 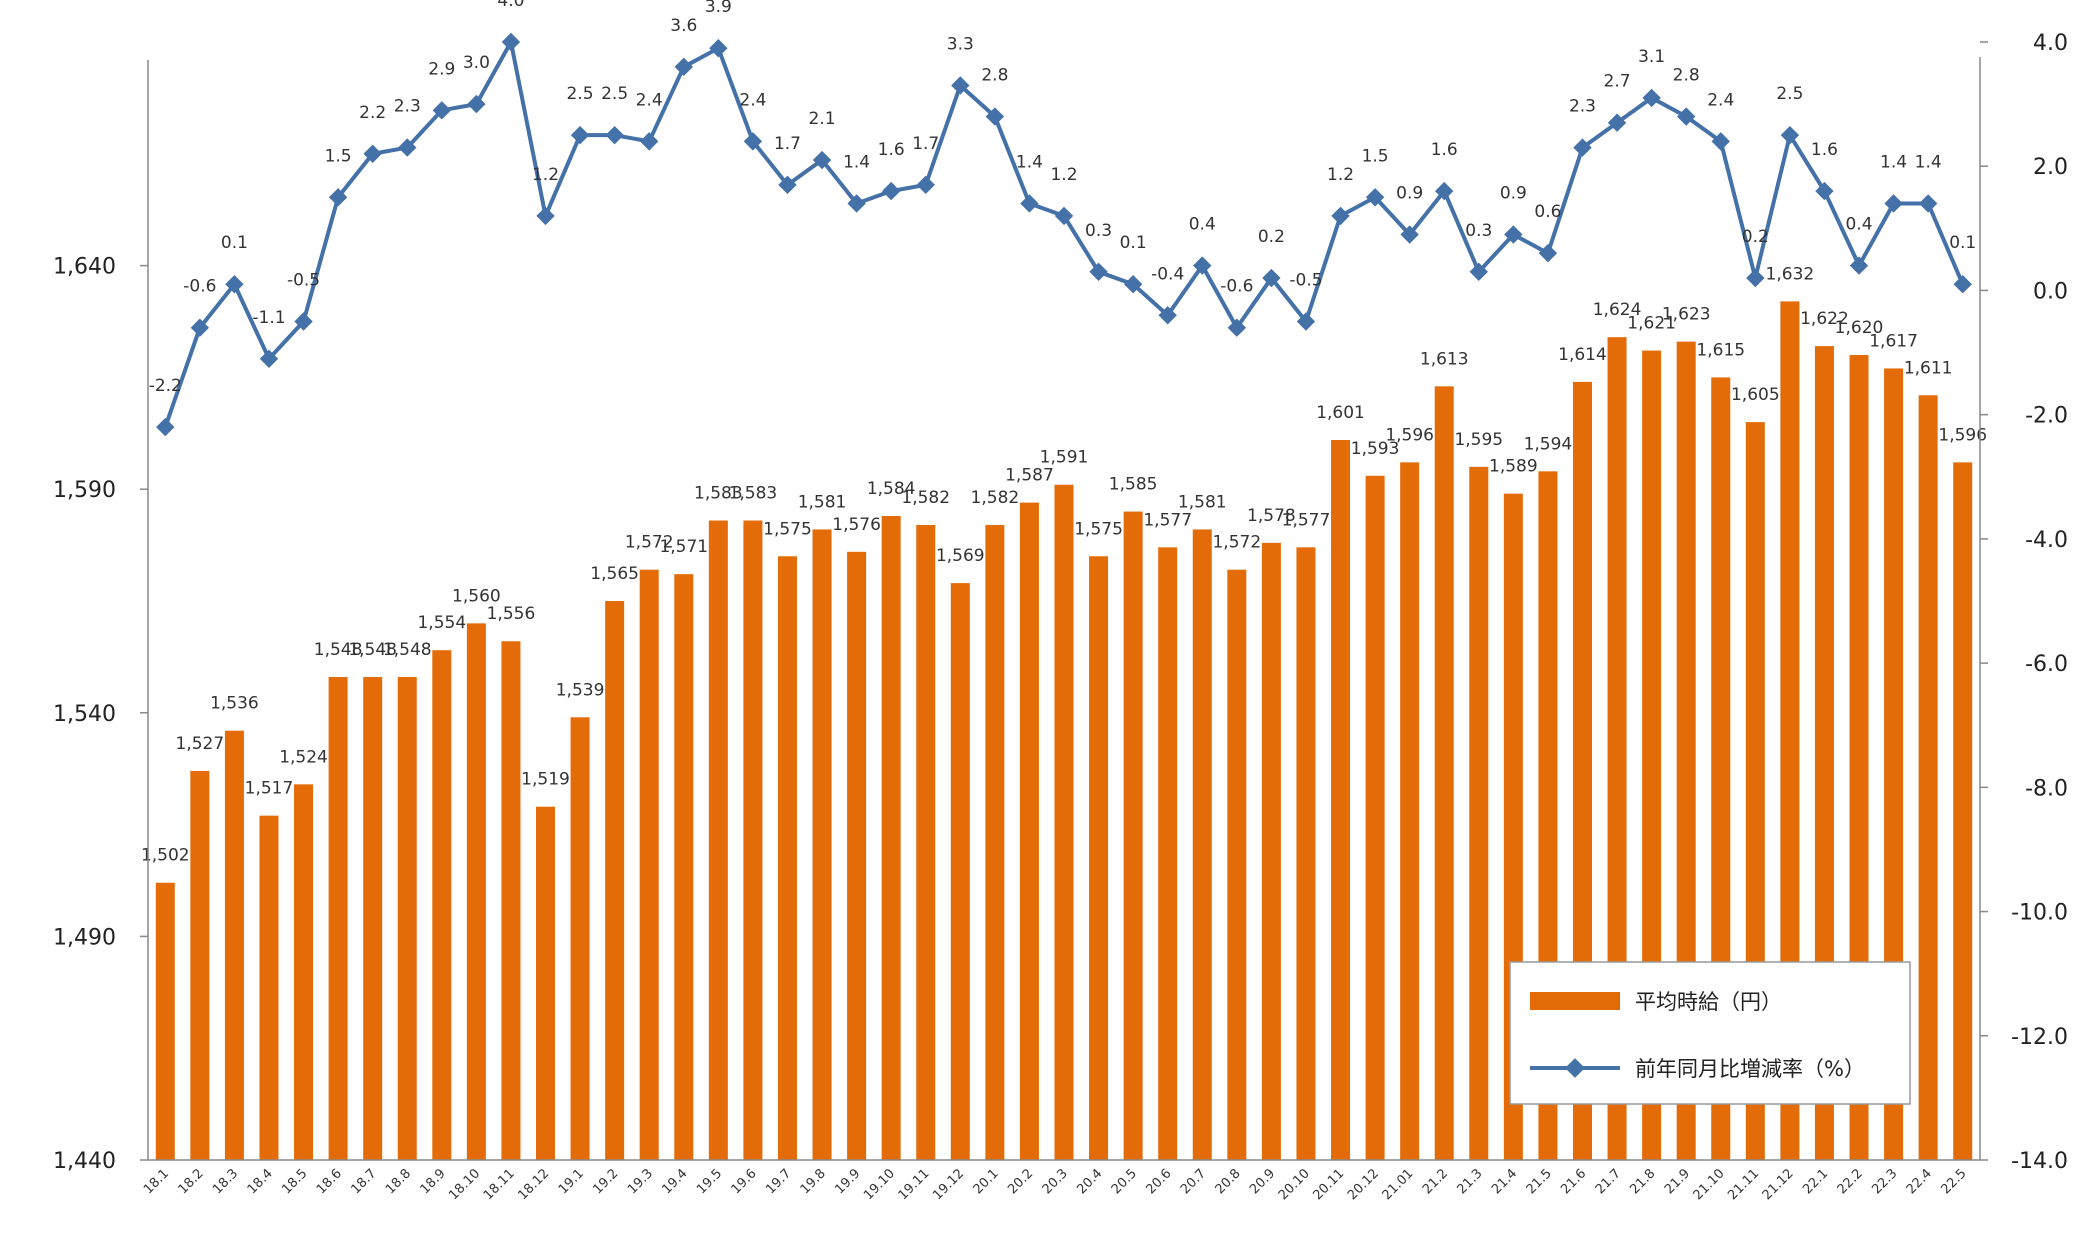 What do you see at coordinates (433, 1181) in the screenshot?
I see `x-tick-label: 18.9` at bounding box center [433, 1181].